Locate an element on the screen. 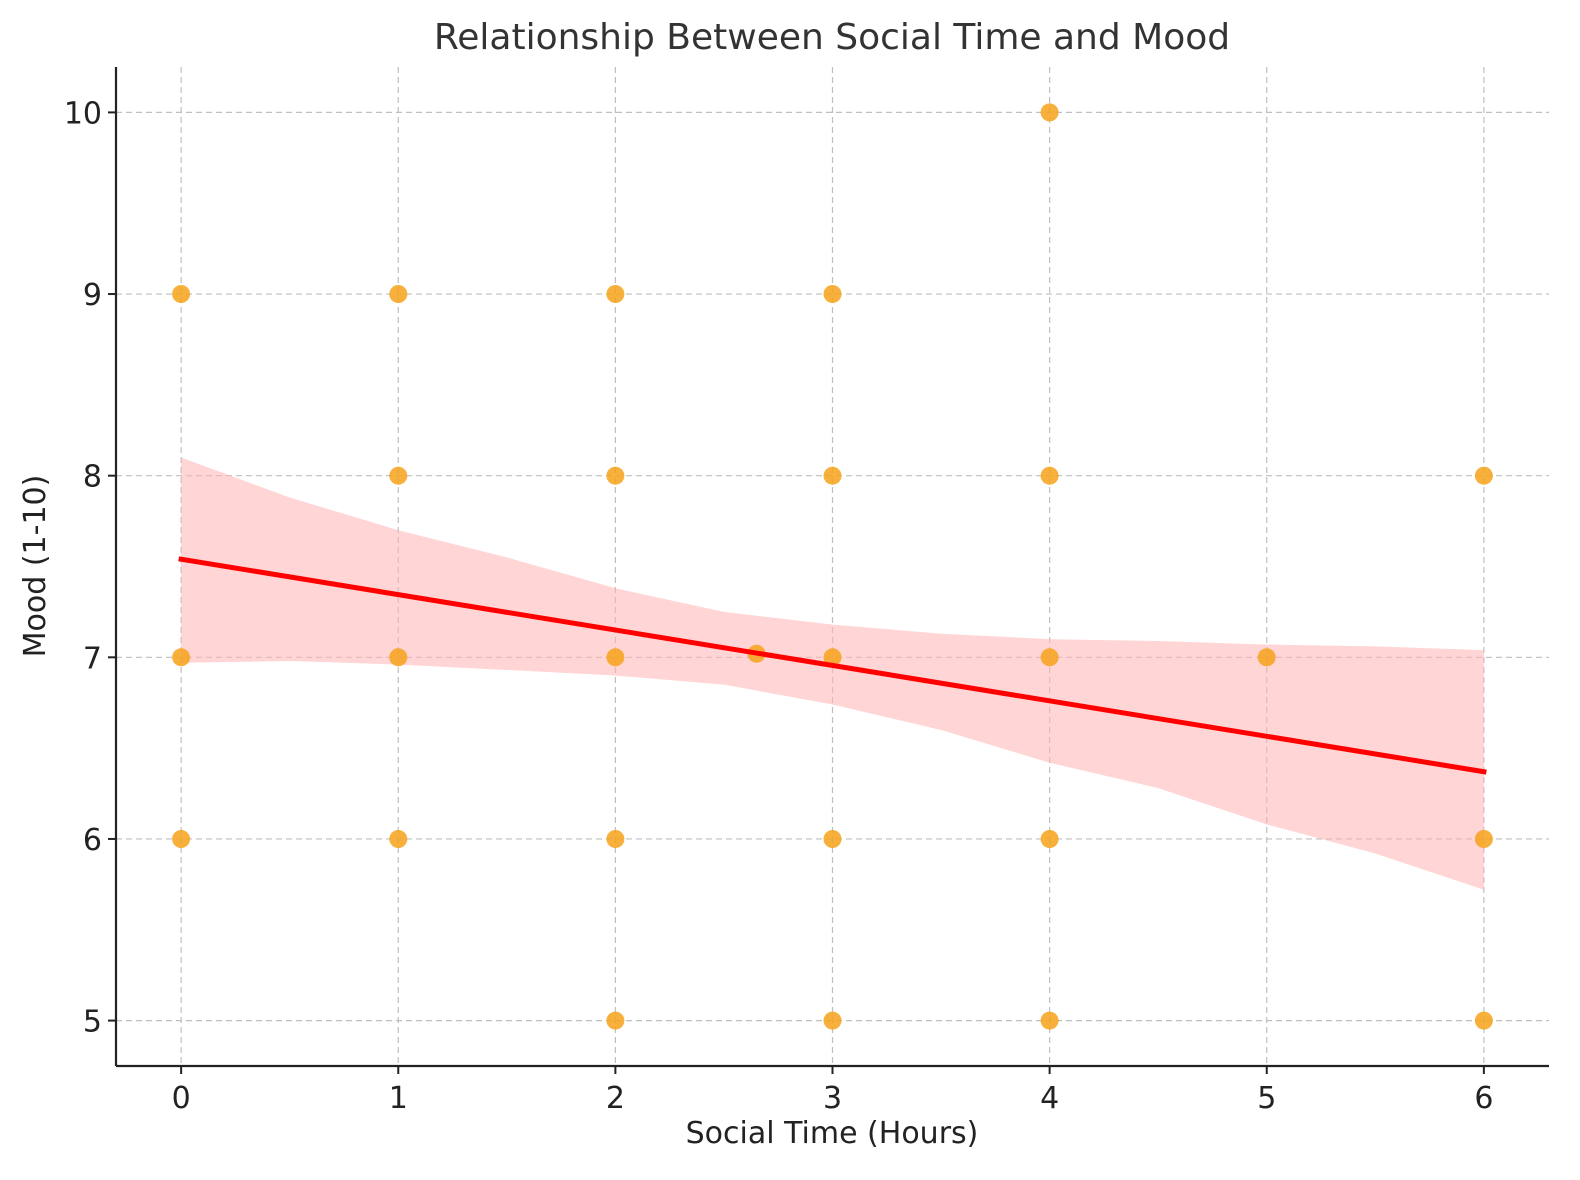  x-tick-label: 6 is located at coordinates (1483, 1098).